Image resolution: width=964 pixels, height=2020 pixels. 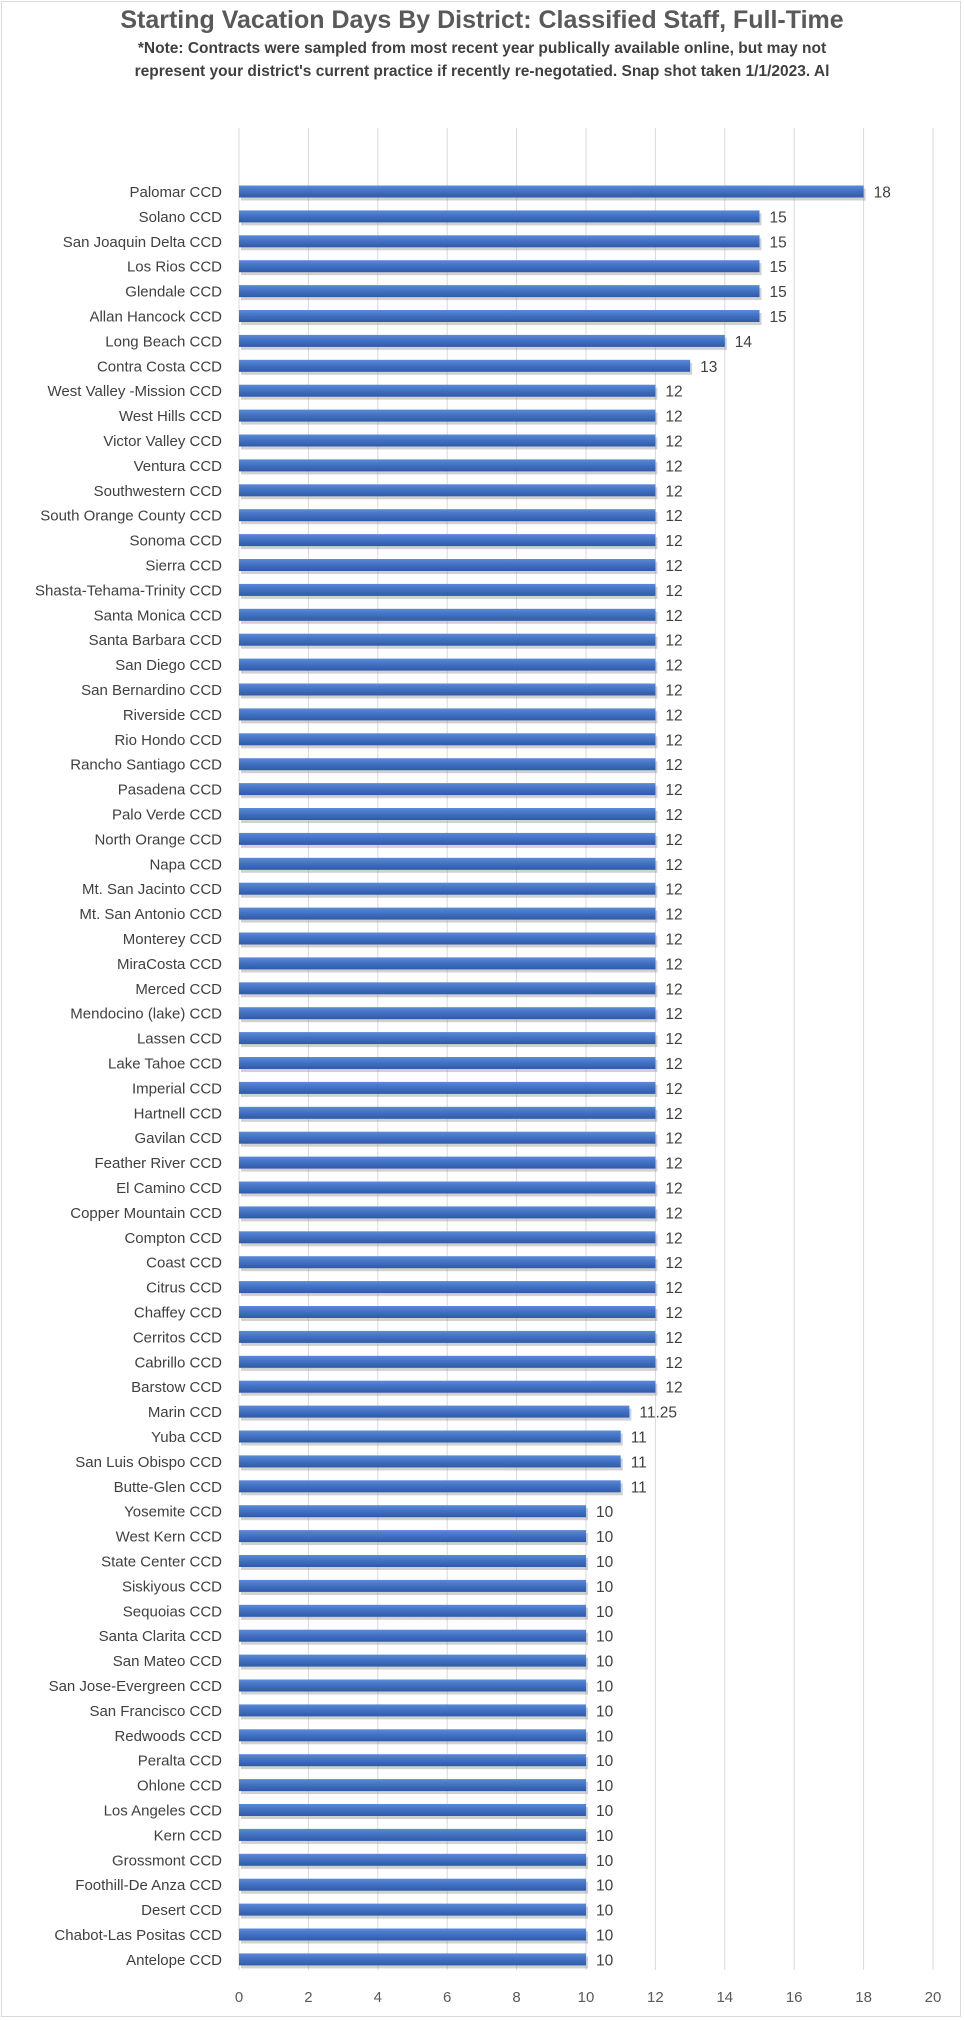 I want to click on category-label: Chabot-Las Positas CCD, so click(x=138, y=1935).